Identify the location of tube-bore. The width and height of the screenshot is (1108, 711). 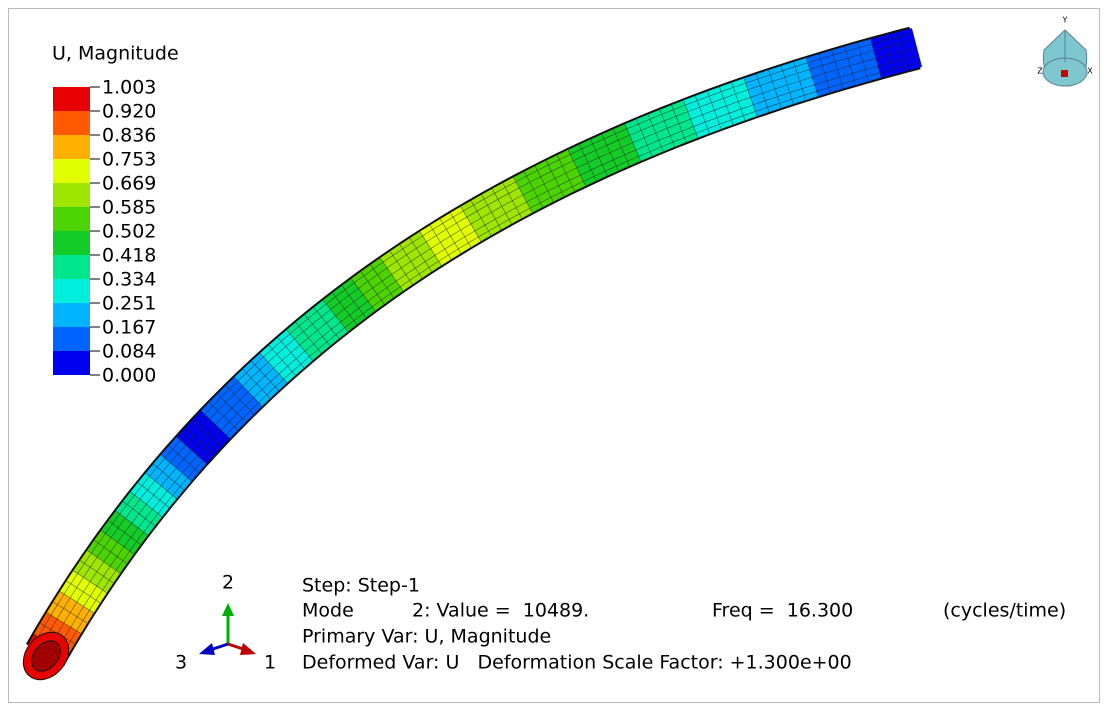
(46, 656).